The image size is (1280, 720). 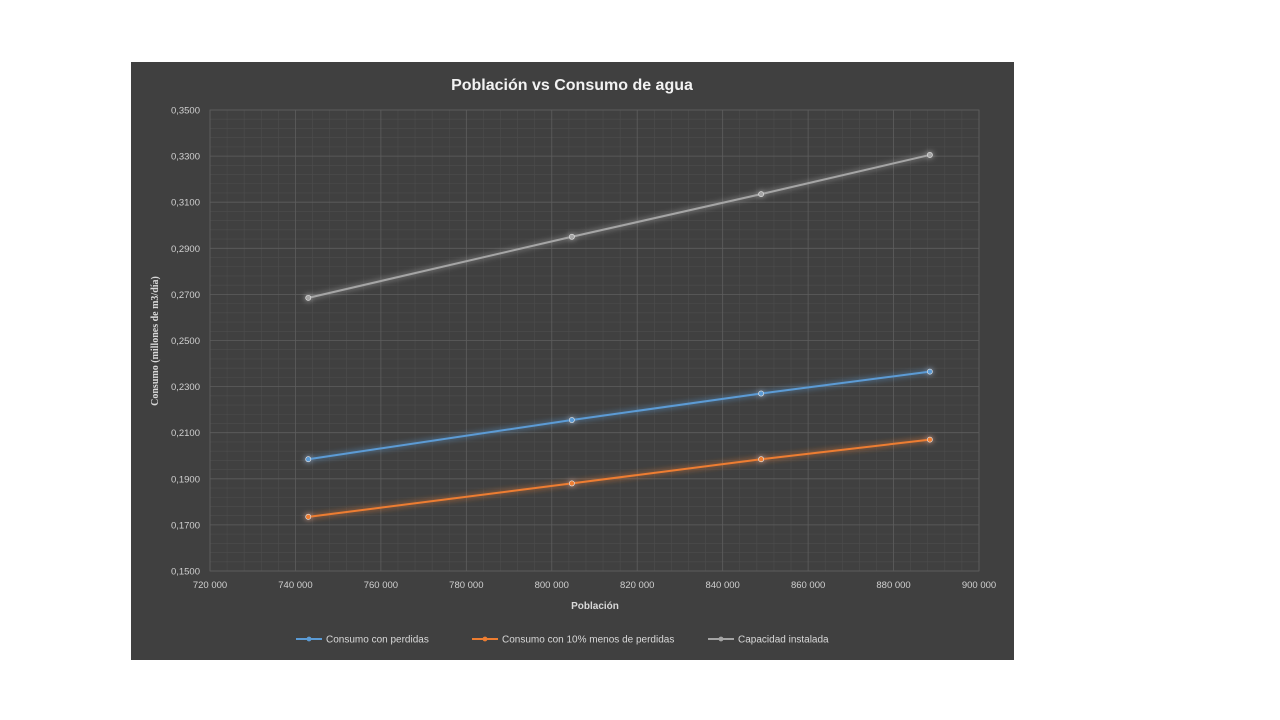 What do you see at coordinates (783, 640) in the screenshot?
I see `legend-label: Capacidad instalada` at bounding box center [783, 640].